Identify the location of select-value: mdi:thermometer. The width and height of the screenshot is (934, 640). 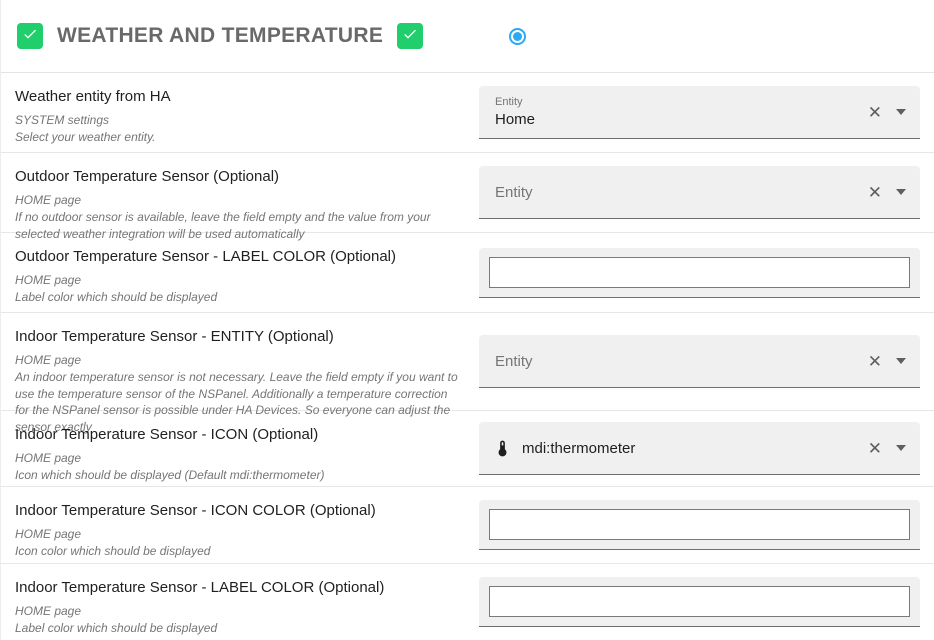
(579, 448).